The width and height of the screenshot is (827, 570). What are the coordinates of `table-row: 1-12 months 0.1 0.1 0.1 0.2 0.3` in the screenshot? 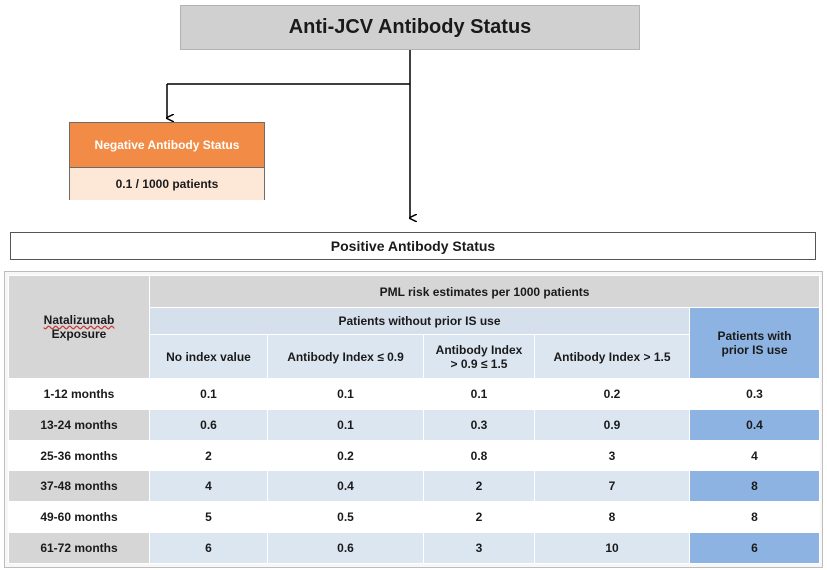 It's located at (414, 394).